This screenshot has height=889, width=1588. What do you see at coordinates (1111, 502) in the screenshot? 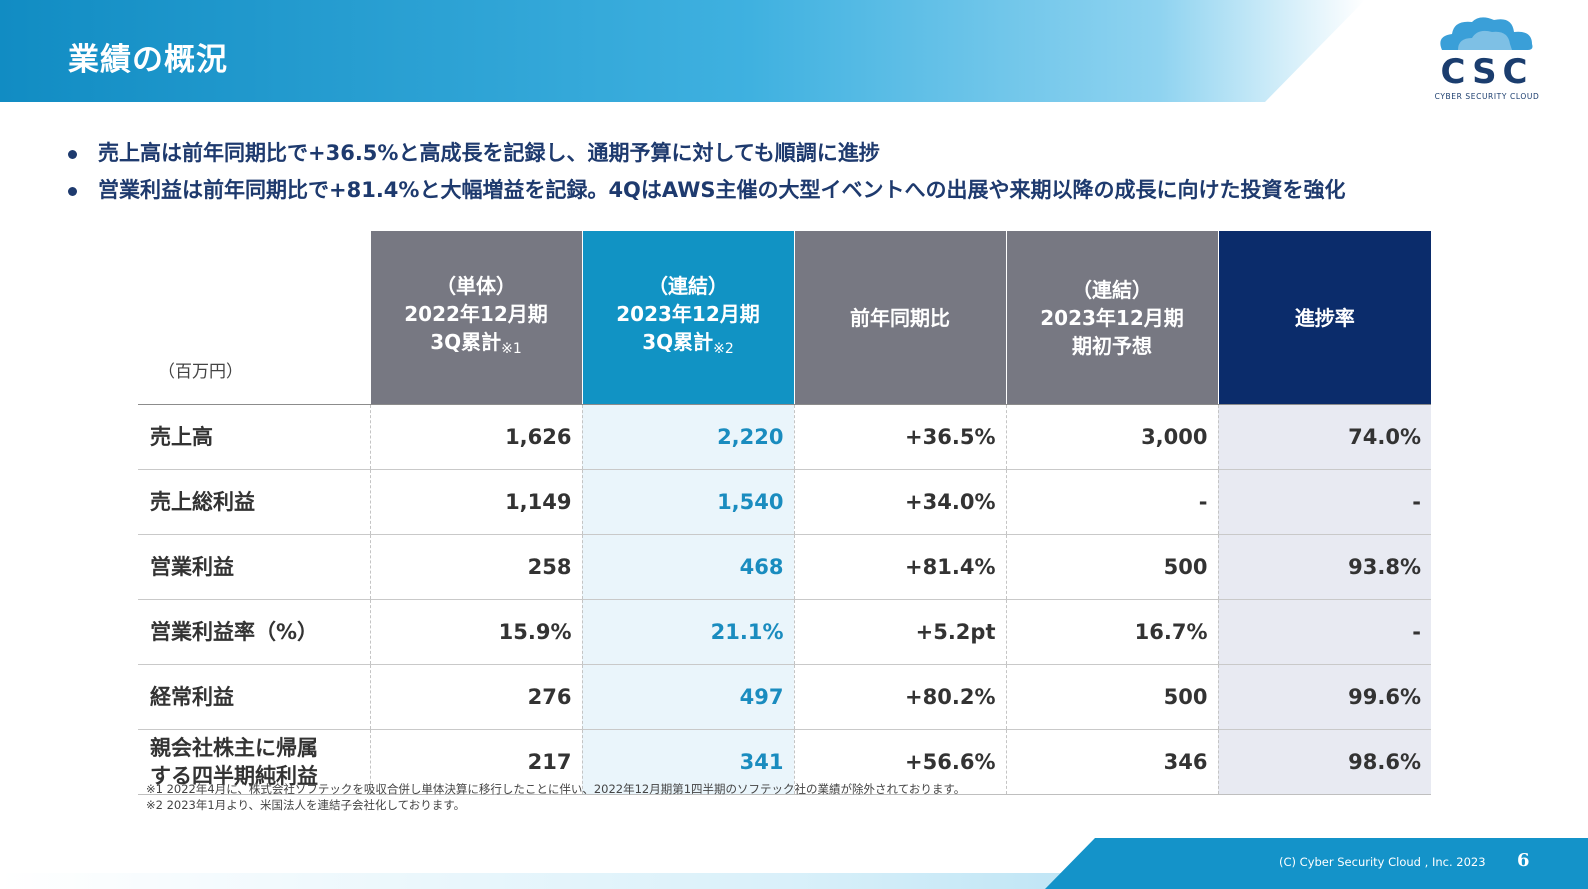
I see `cell-forecast: -` at bounding box center [1111, 502].